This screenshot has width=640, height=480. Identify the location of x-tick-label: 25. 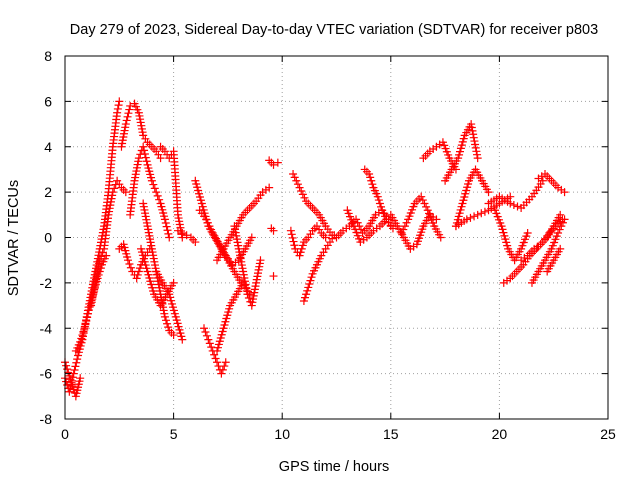
(608, 434).